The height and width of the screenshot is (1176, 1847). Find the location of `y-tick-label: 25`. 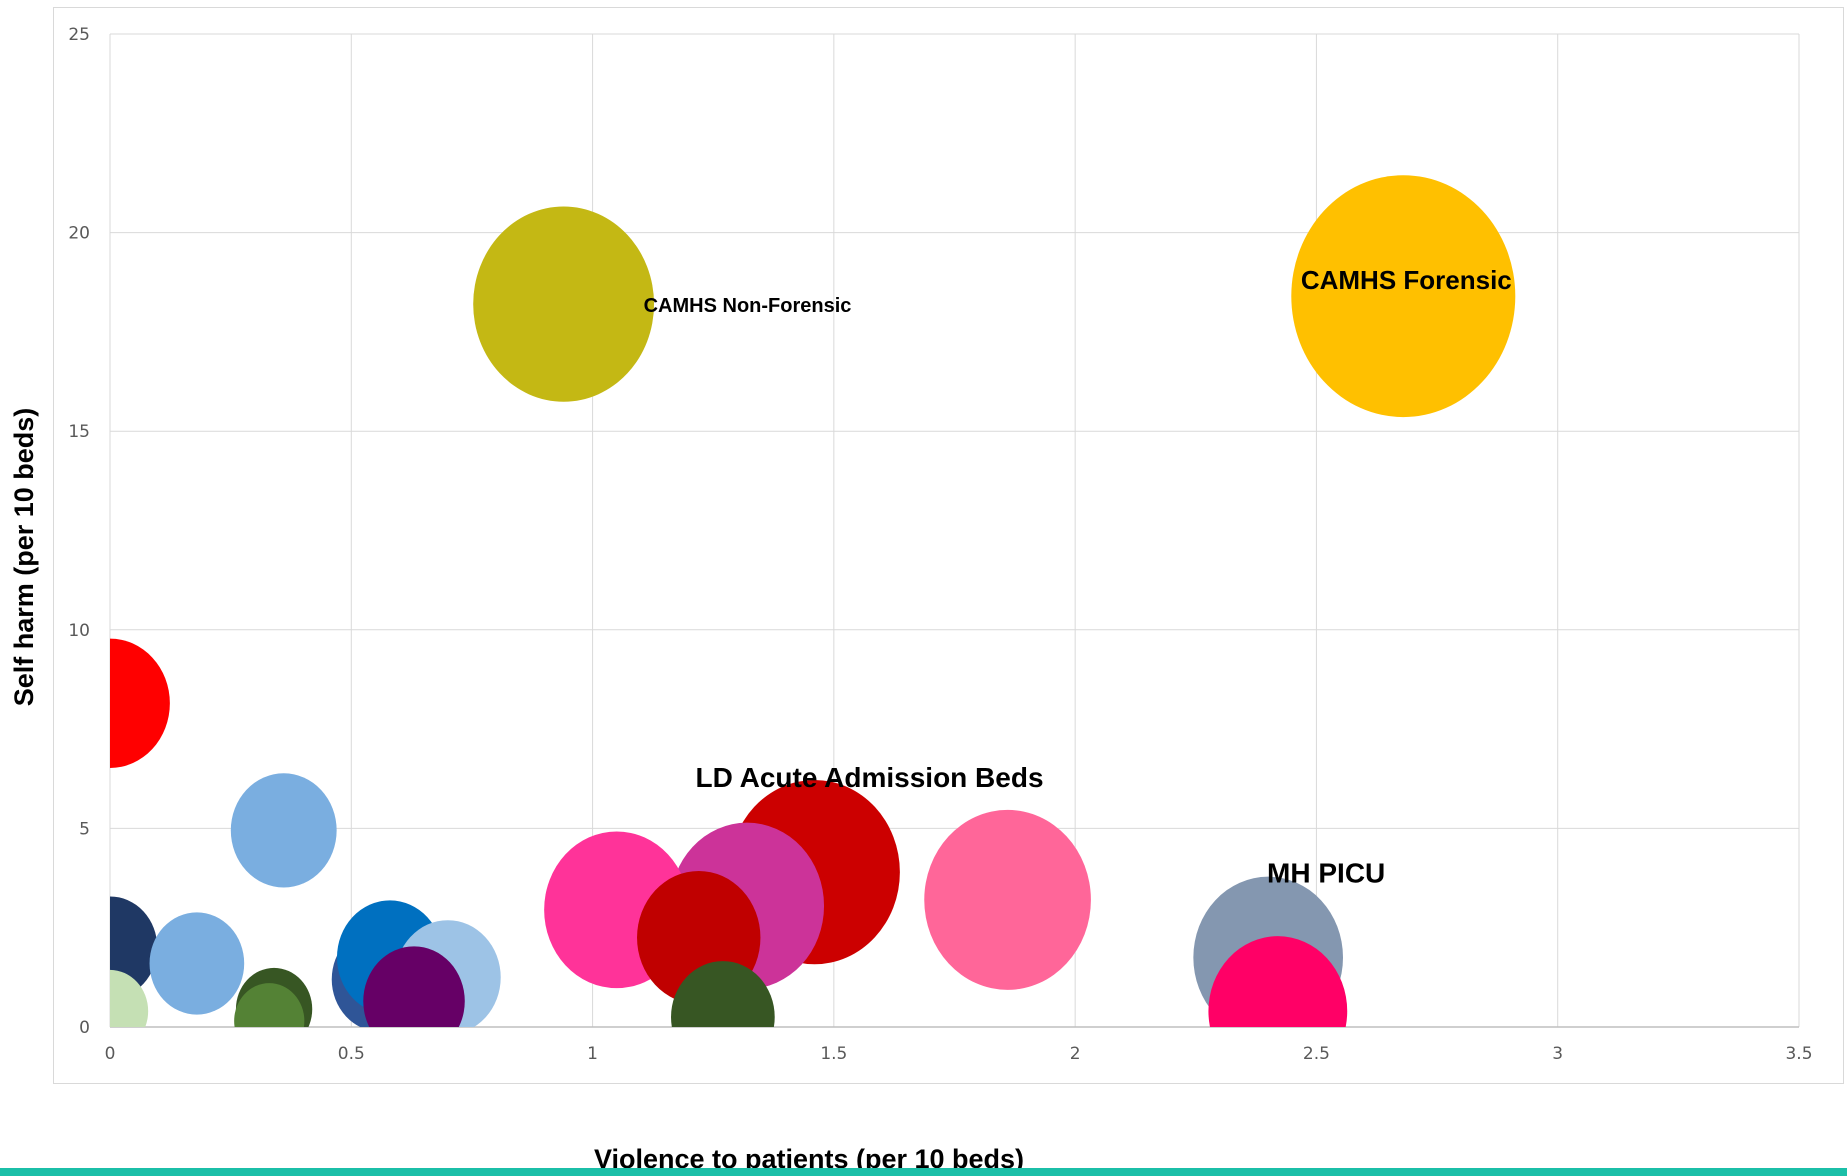

y-tick-label: 25 is located at coordinates (79, 35).